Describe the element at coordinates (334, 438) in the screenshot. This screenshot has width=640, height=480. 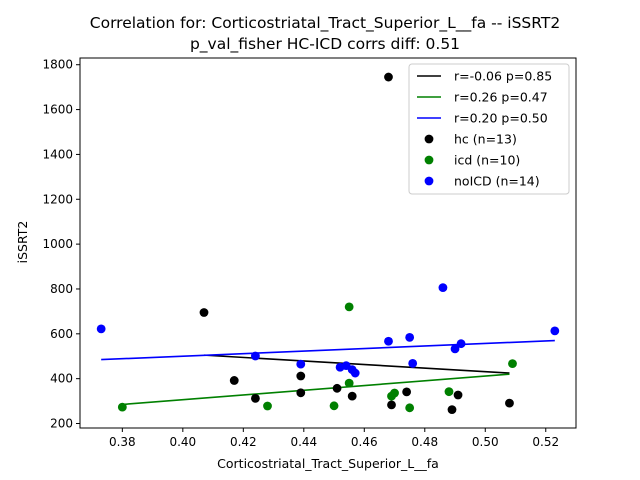
I see `x-axis-ticks: 0.38 0.40 0.42 0.44 0.46 0.48 0.50 0.52` at that location.